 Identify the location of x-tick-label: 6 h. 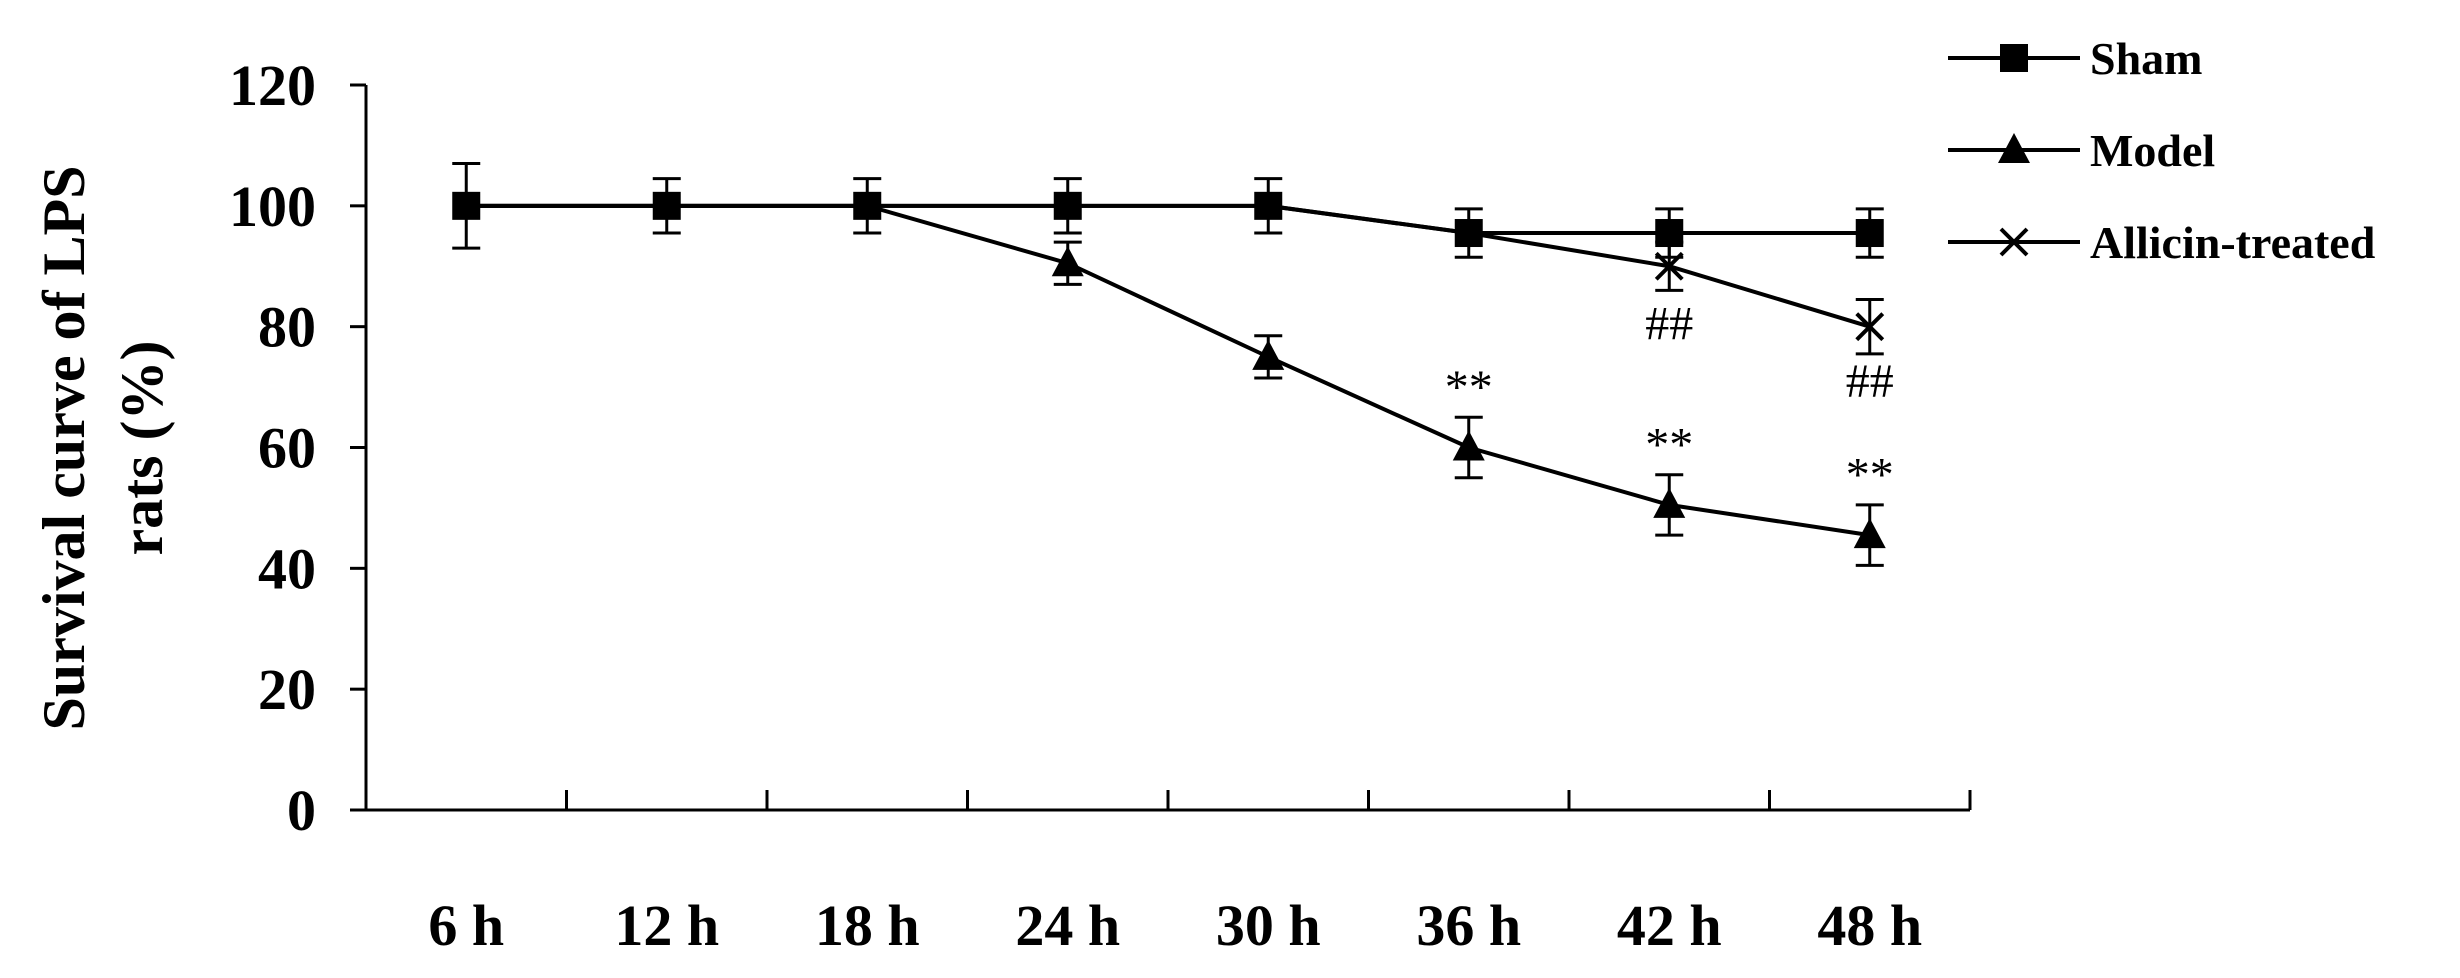
(466, 925).